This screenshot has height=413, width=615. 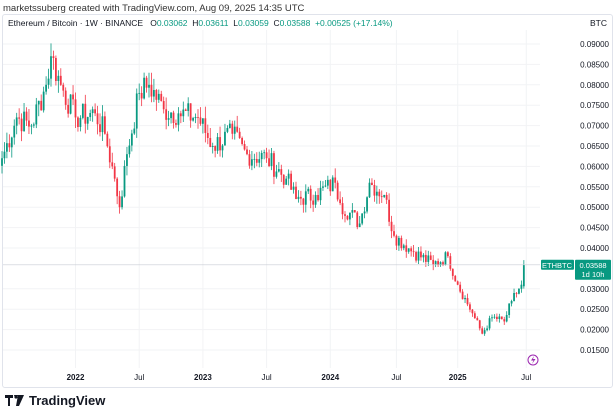 I want to click on low-label: L, so click(x=235, y=23).